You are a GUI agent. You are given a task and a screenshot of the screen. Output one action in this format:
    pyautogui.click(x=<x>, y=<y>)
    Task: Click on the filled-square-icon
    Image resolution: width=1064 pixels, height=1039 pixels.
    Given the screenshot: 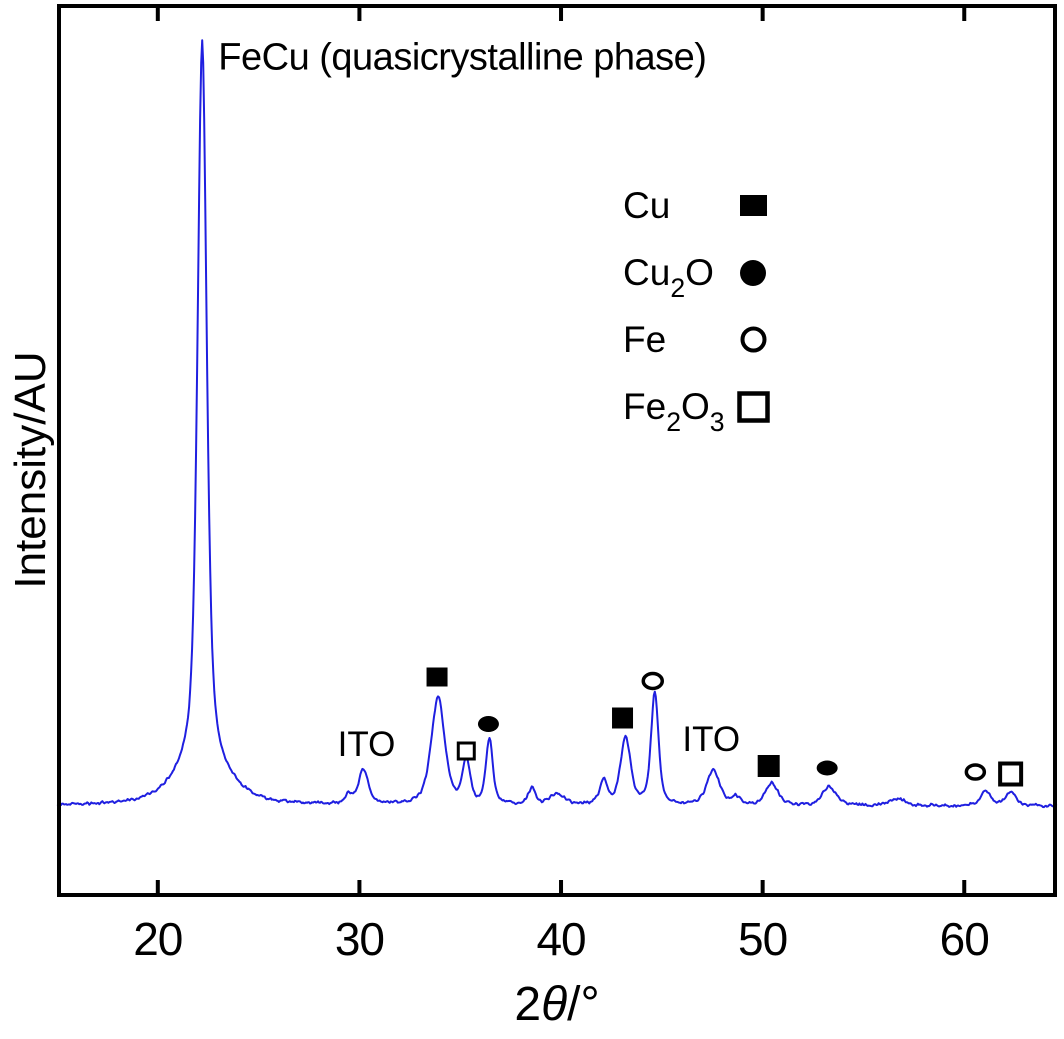 What is the action you would take?
    pyautogui.click(x=753, y=205)
    